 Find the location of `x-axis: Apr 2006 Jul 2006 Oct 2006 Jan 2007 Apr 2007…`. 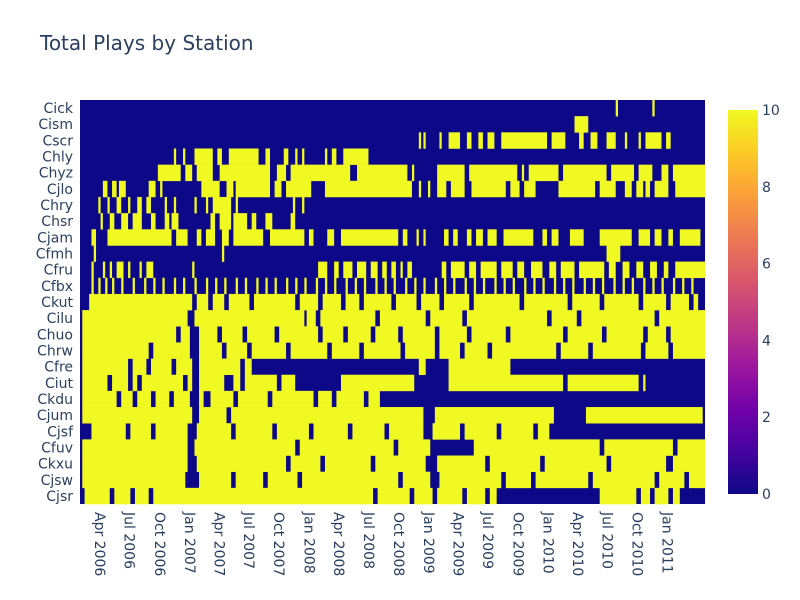

x-axis: Apr 2006 Jul 2006 Oct 2006 Jan 2007 Apr 2007… is located at coordinates (383, 543).